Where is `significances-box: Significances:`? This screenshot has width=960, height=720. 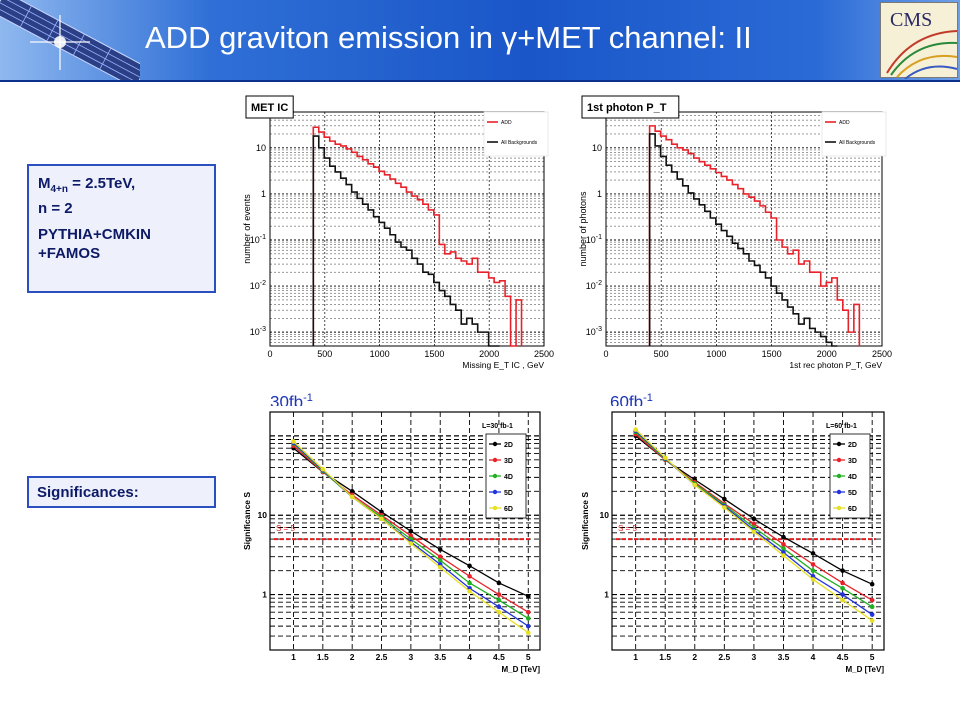
significances-box: Significances: is located at coordinates (121, 492).